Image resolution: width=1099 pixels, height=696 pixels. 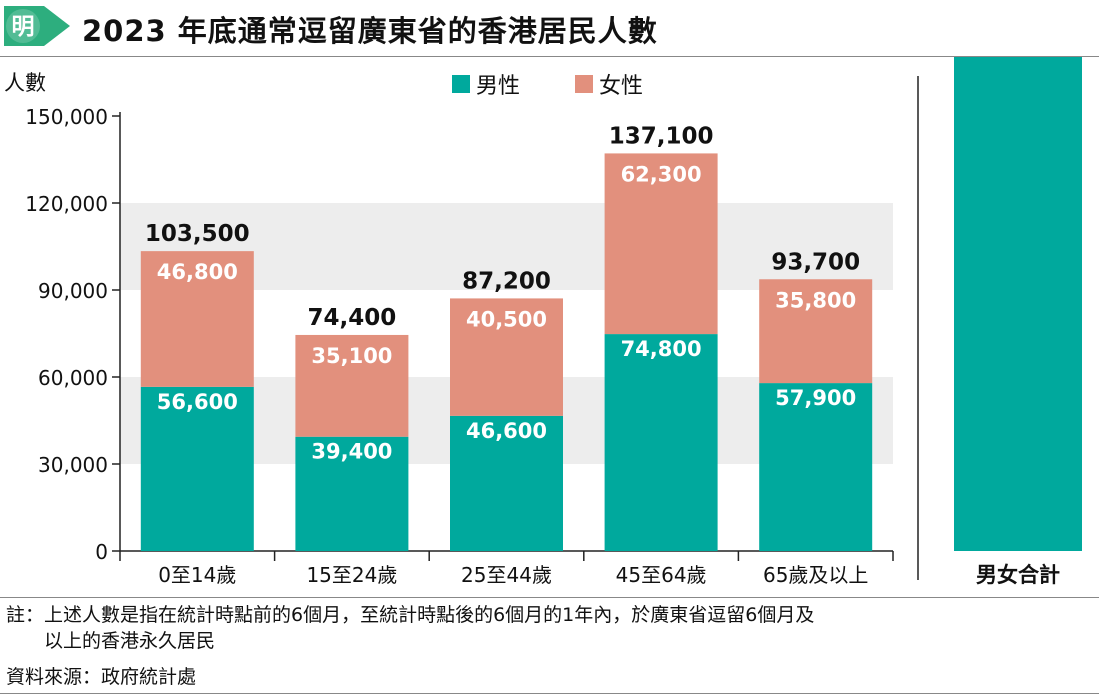 I want to click on legend-female-swatch, so click(x=584, y=84).